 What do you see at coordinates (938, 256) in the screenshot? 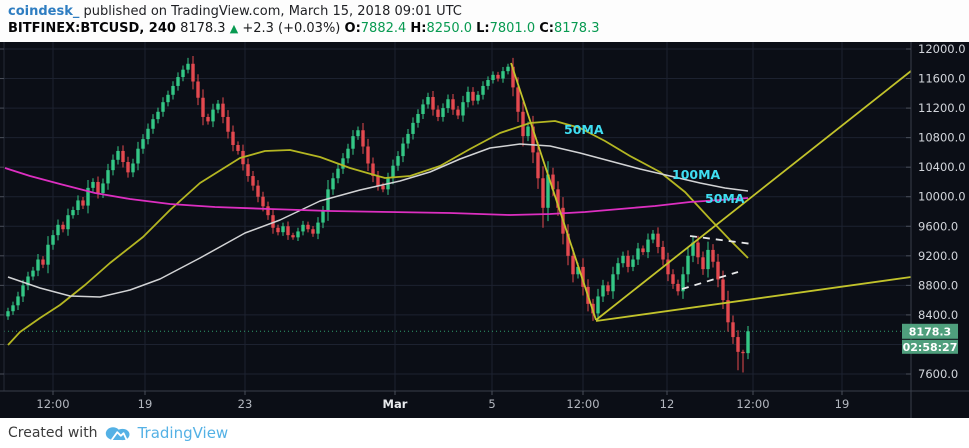
I see `svg-text: 9200.0` at bounding box center [938, 256].